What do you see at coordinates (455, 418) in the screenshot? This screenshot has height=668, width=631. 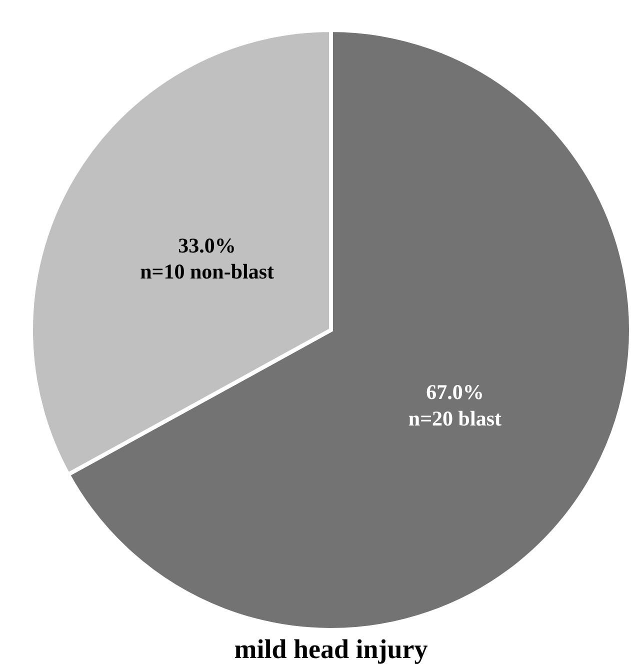 I see `slice-label: n=20 blast` at bounding box center [455, 418].